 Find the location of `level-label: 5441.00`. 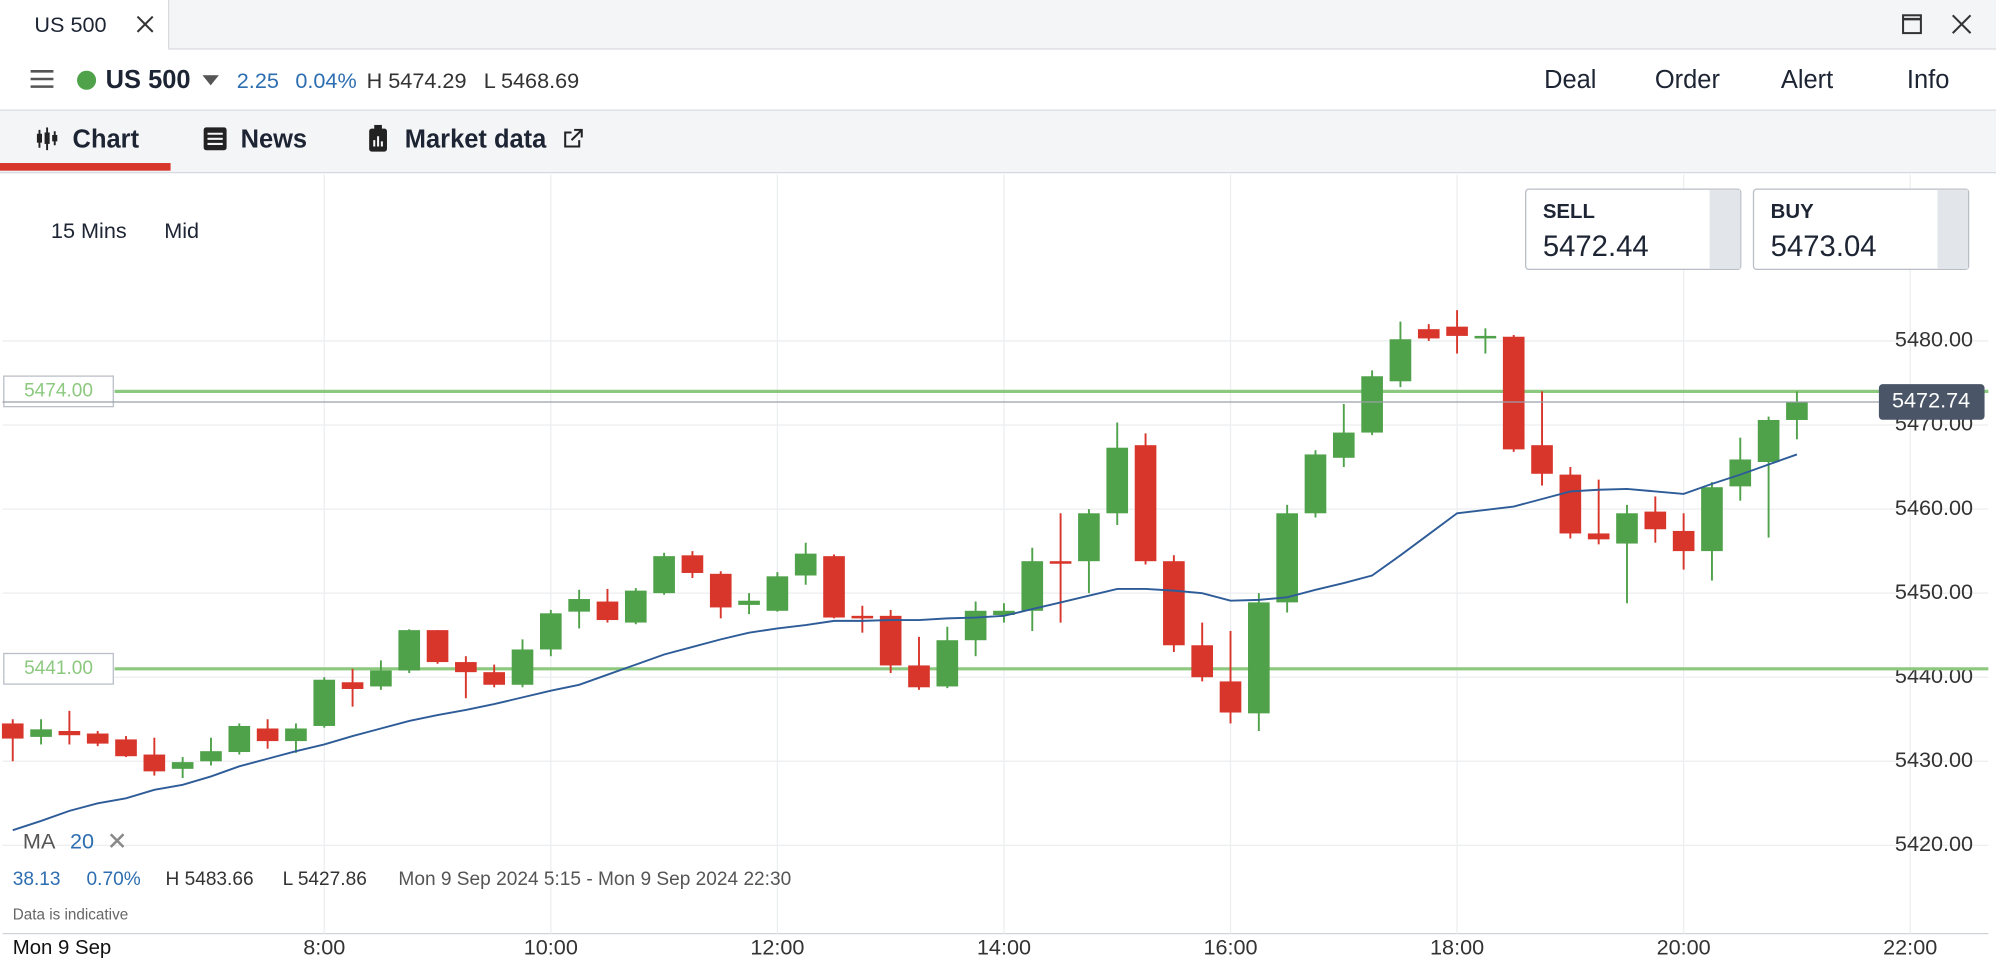

level-label: 5441.00 is located at coordinates (58, 668).